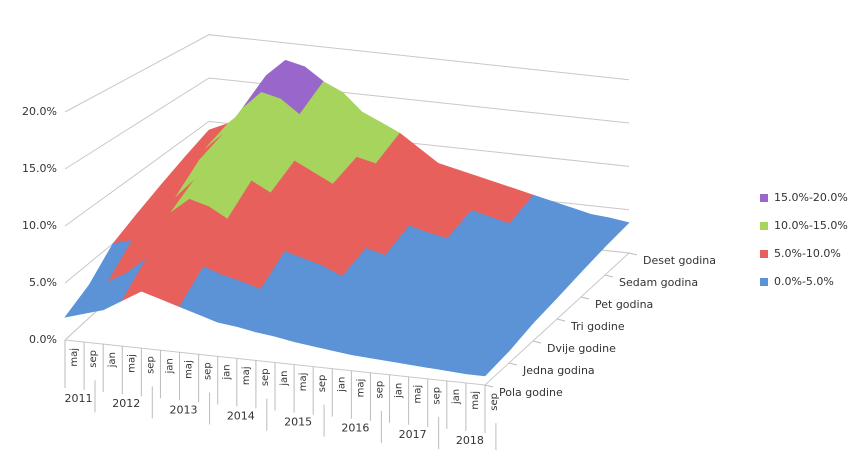 The image size is (853, 450). Describe the element at coordinates (39, 111) in the screenshot. I see `y-tick-label: 20.0%` at that location.